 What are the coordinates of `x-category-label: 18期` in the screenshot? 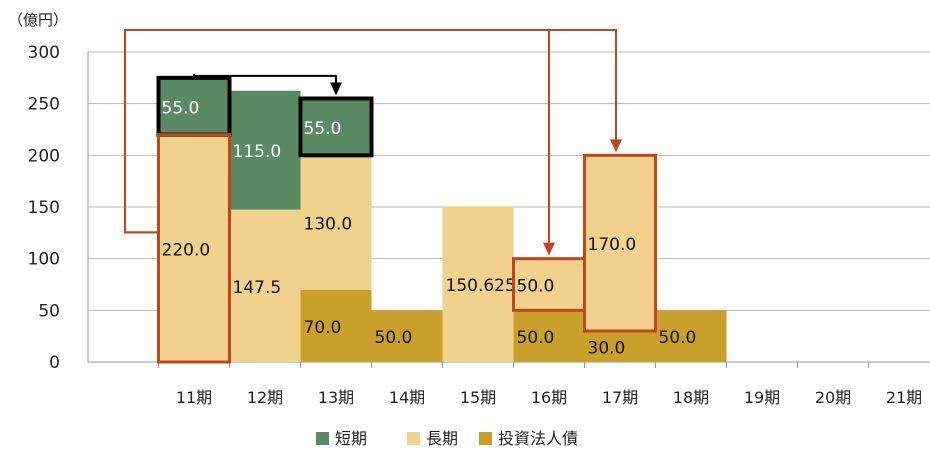 It's located at (691, 397).